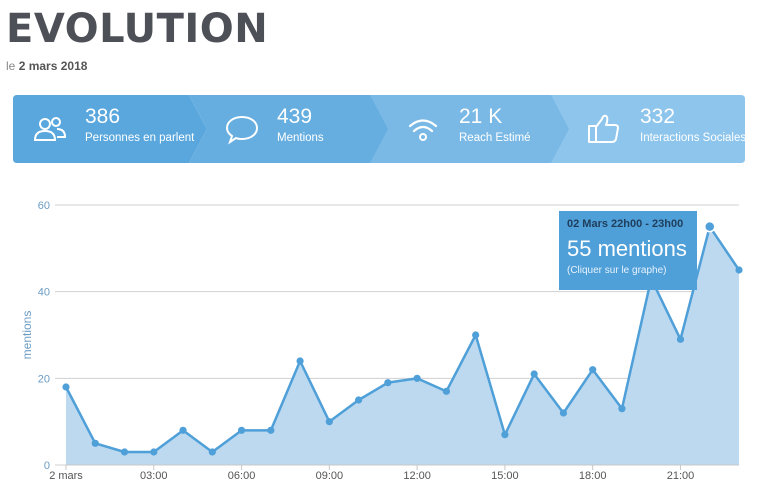 Image resolution: width=758 pixels, height=488 pixels. I want to click on thumbs-up-icon, so click(603, 128).